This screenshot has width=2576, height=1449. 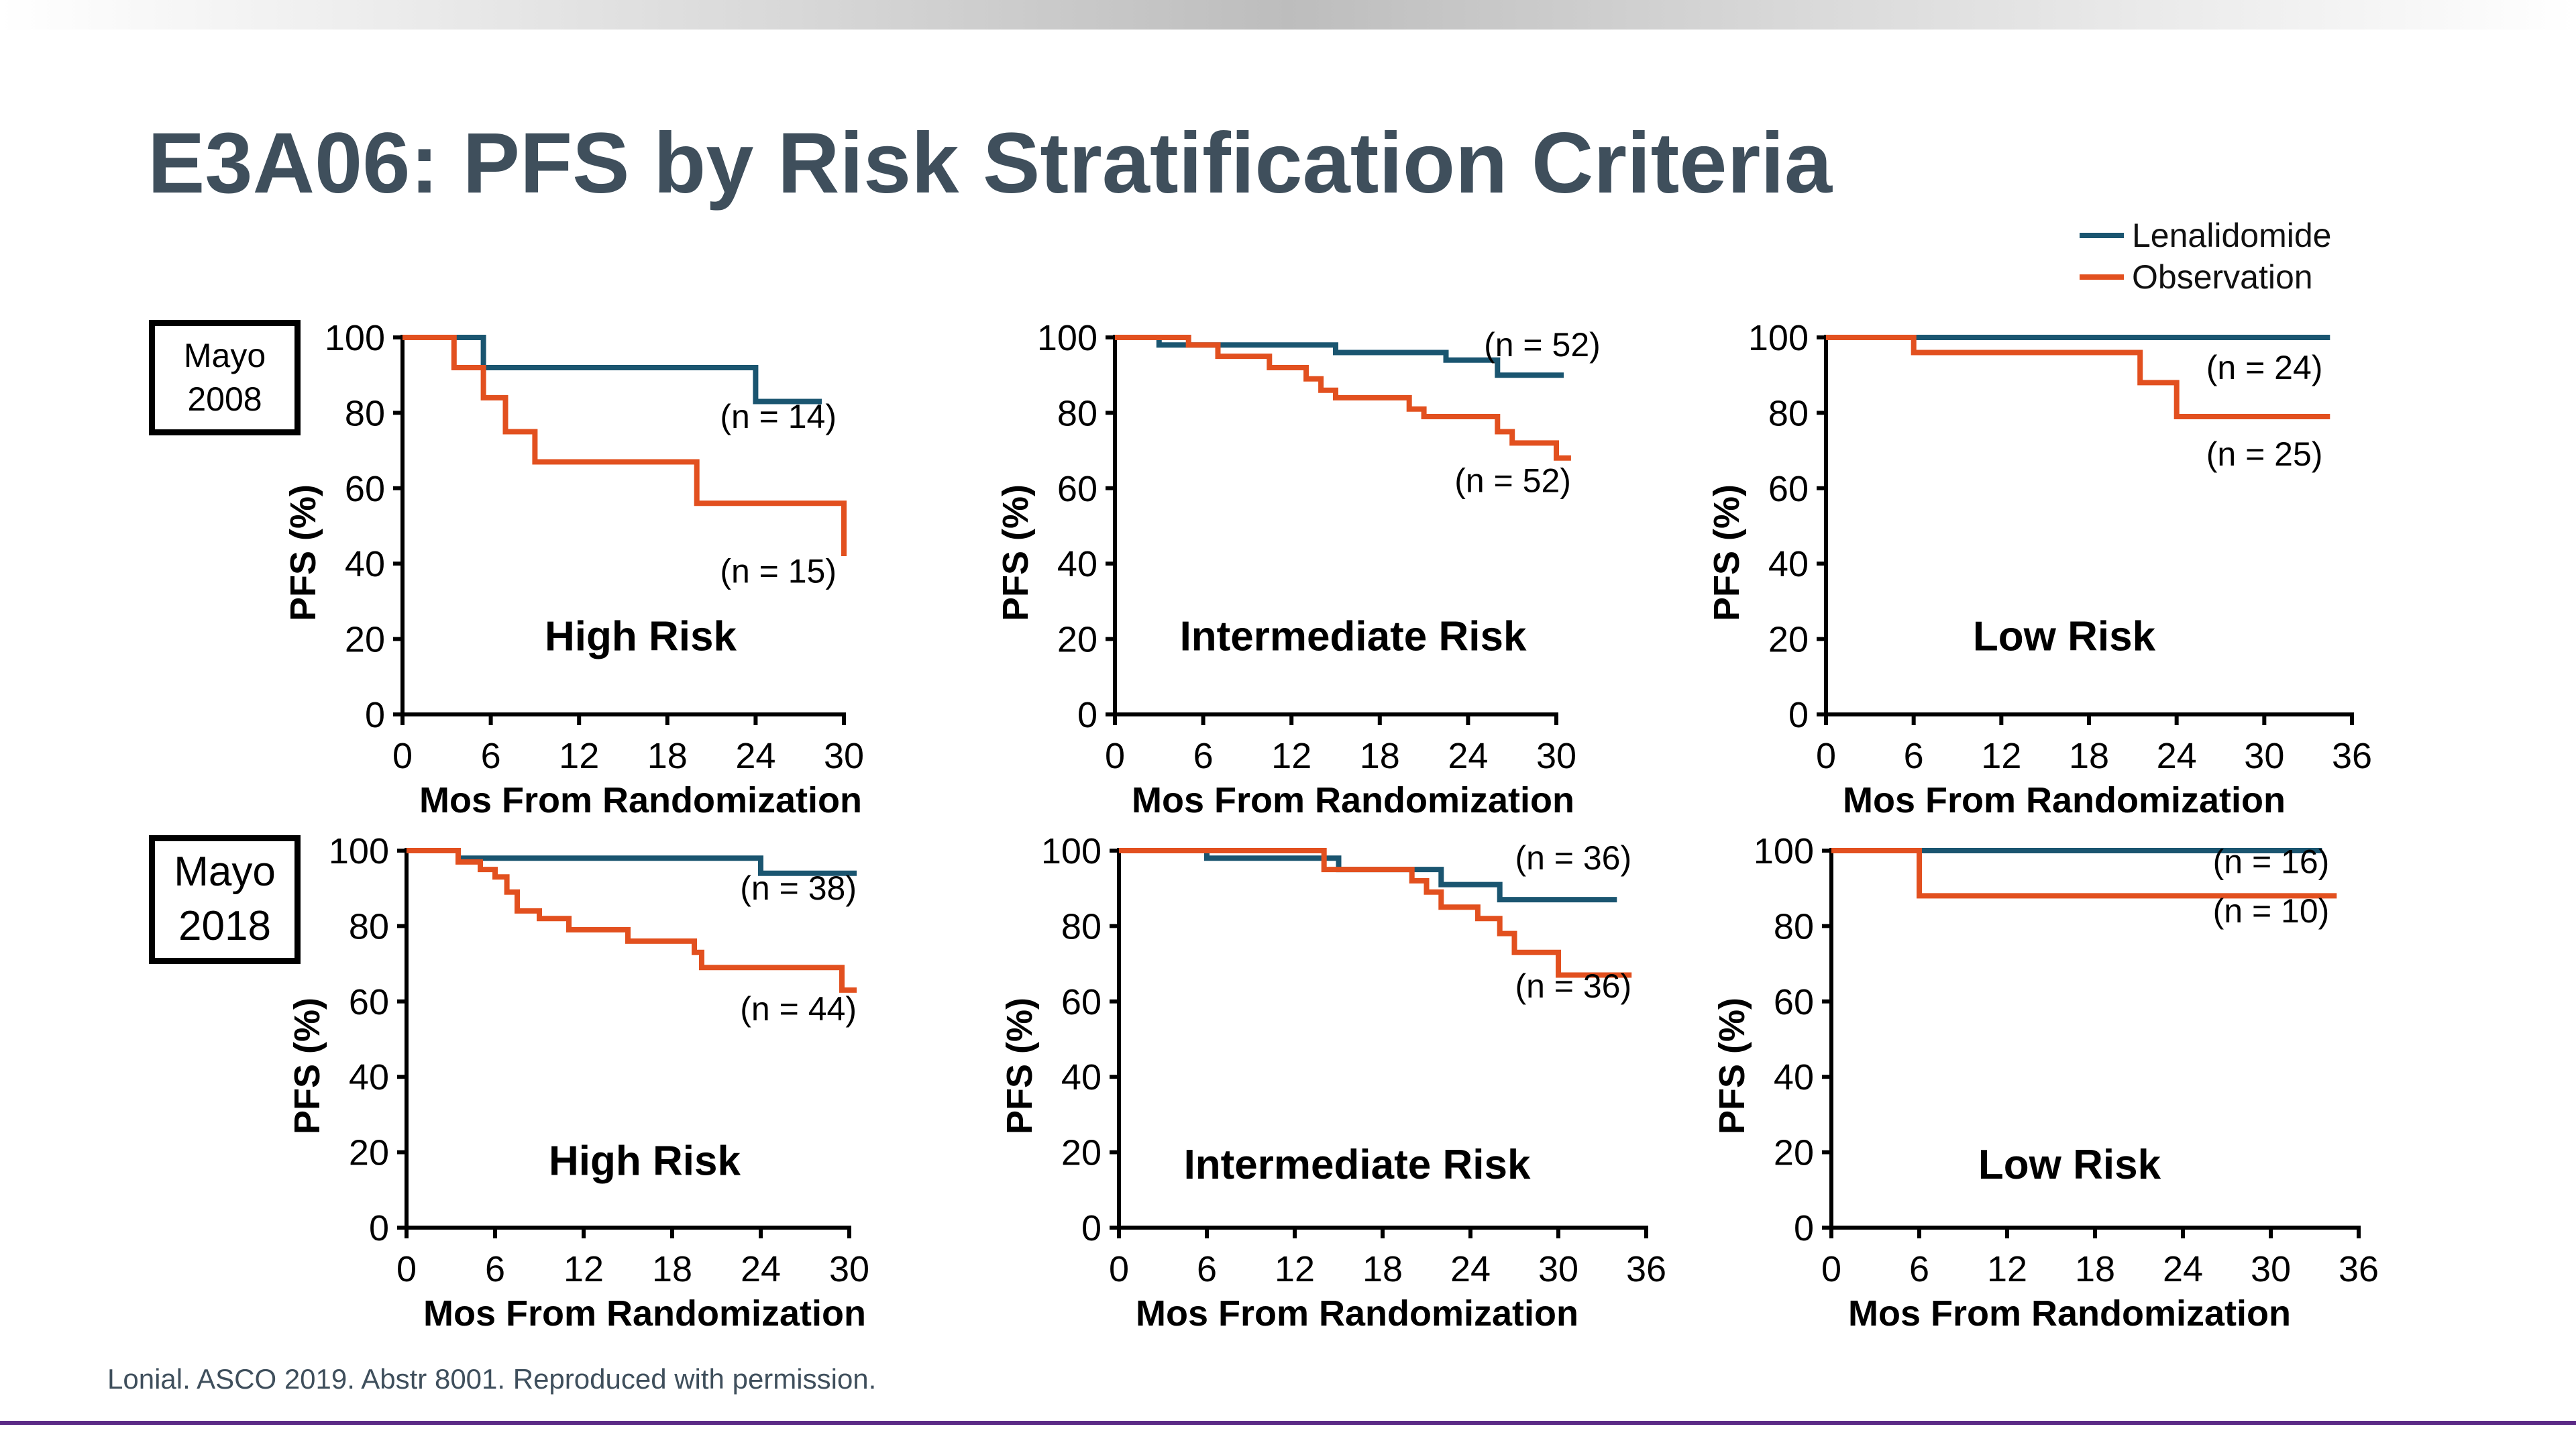 I want to click on top-gradient-bar, so click(x=1288, y=15).